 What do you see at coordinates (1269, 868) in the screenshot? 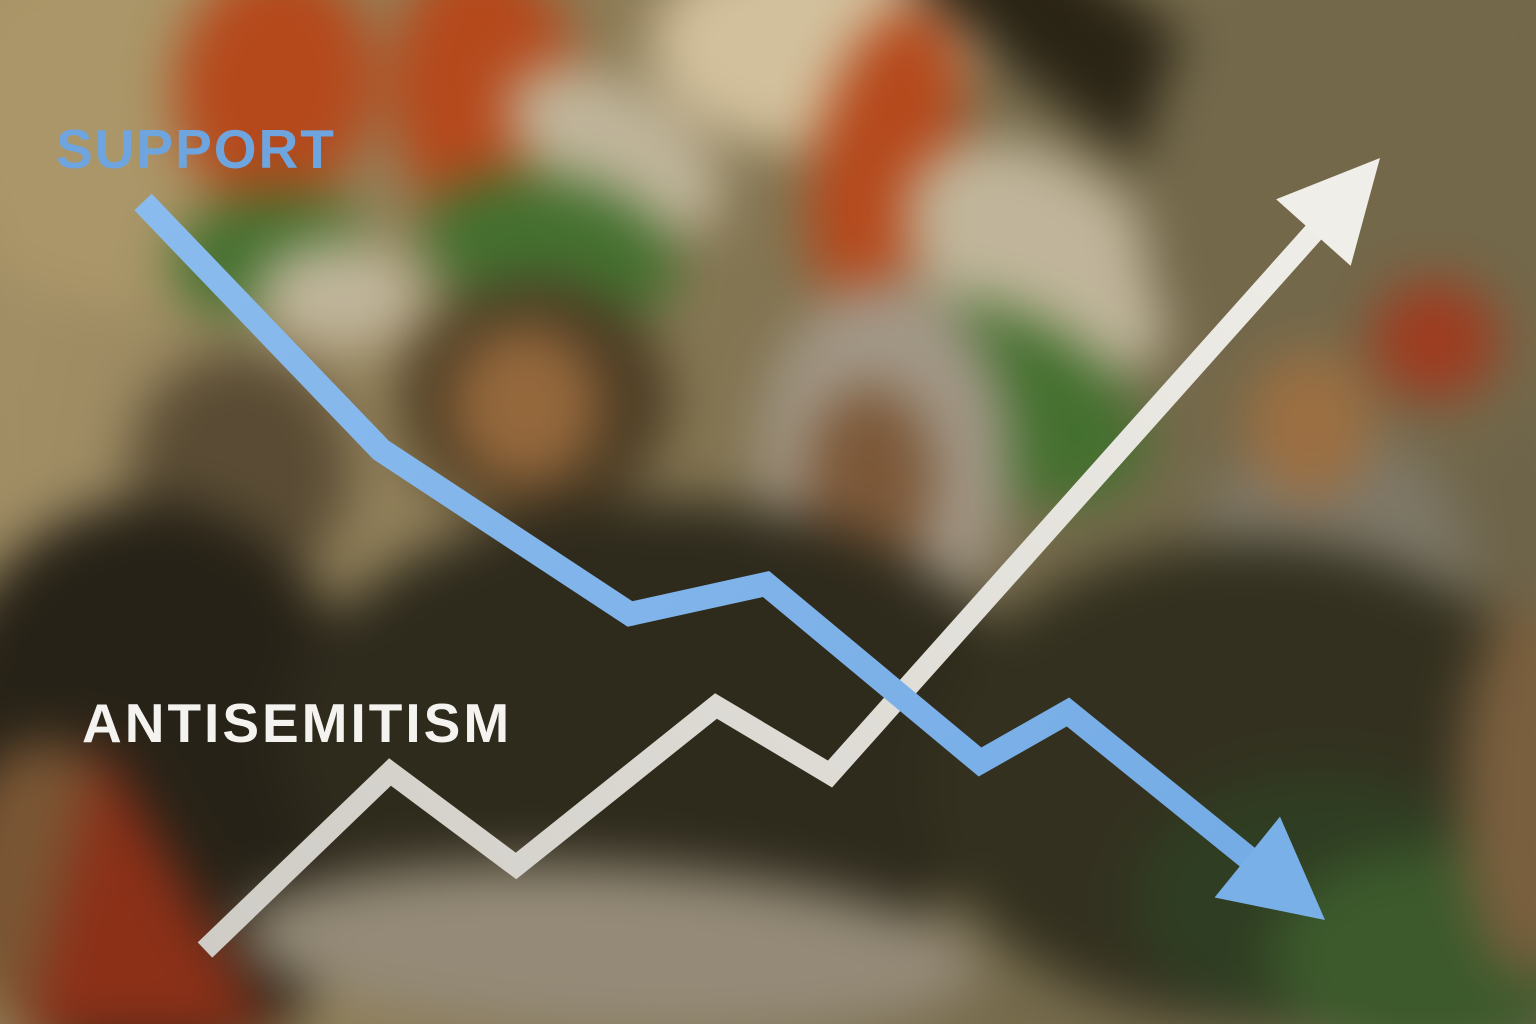
I see `support-arrowhead-icon` at bounding box center [1269, 868].